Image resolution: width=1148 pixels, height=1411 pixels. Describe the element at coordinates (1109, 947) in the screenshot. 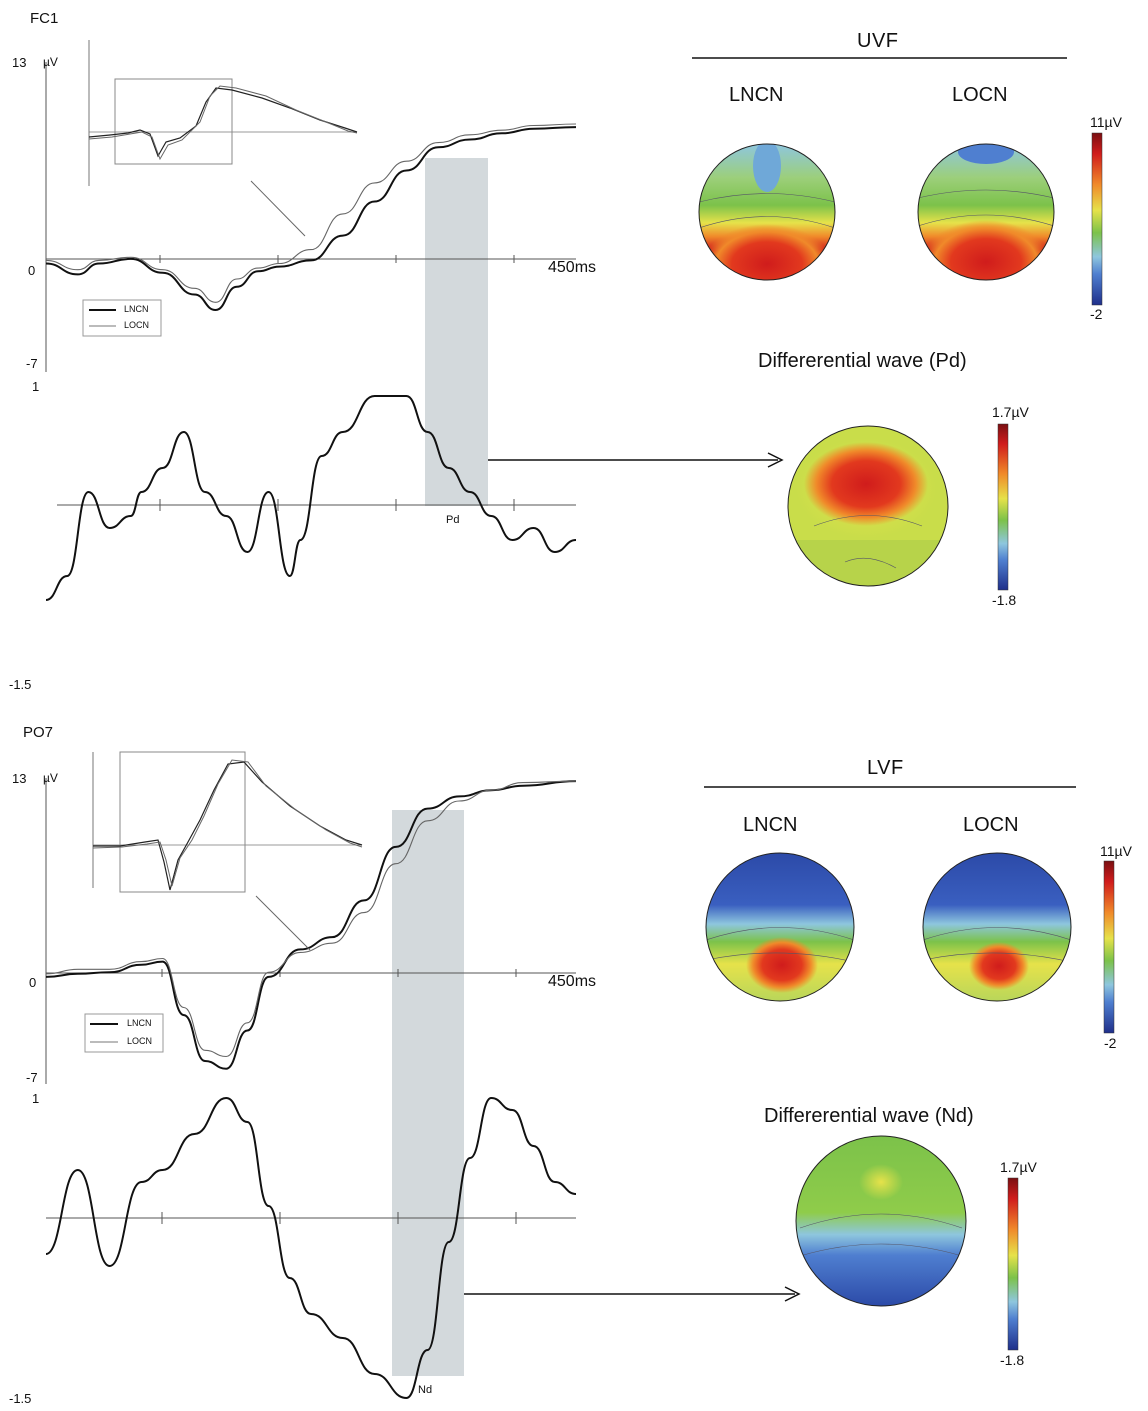

I see `lvf-colorbar` at that location.